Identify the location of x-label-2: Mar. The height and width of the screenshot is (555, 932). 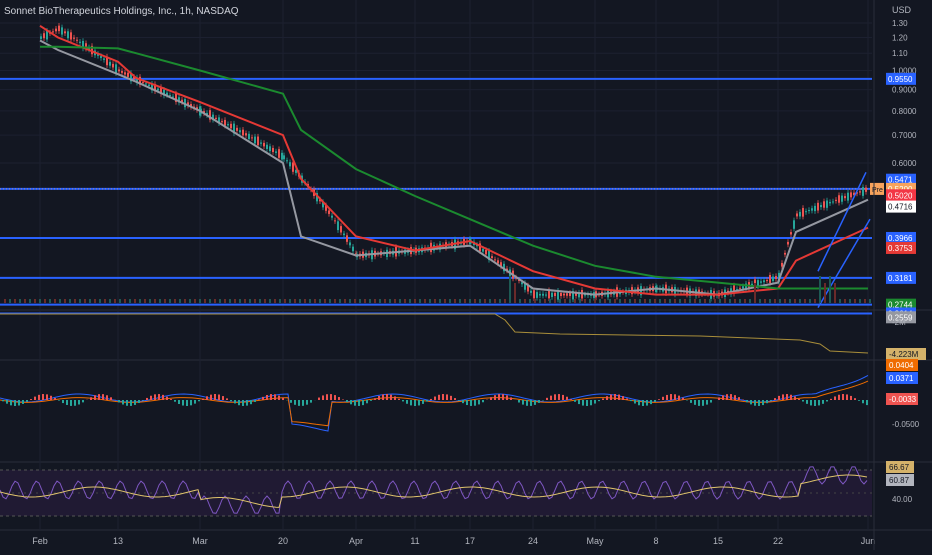
(200, 541).